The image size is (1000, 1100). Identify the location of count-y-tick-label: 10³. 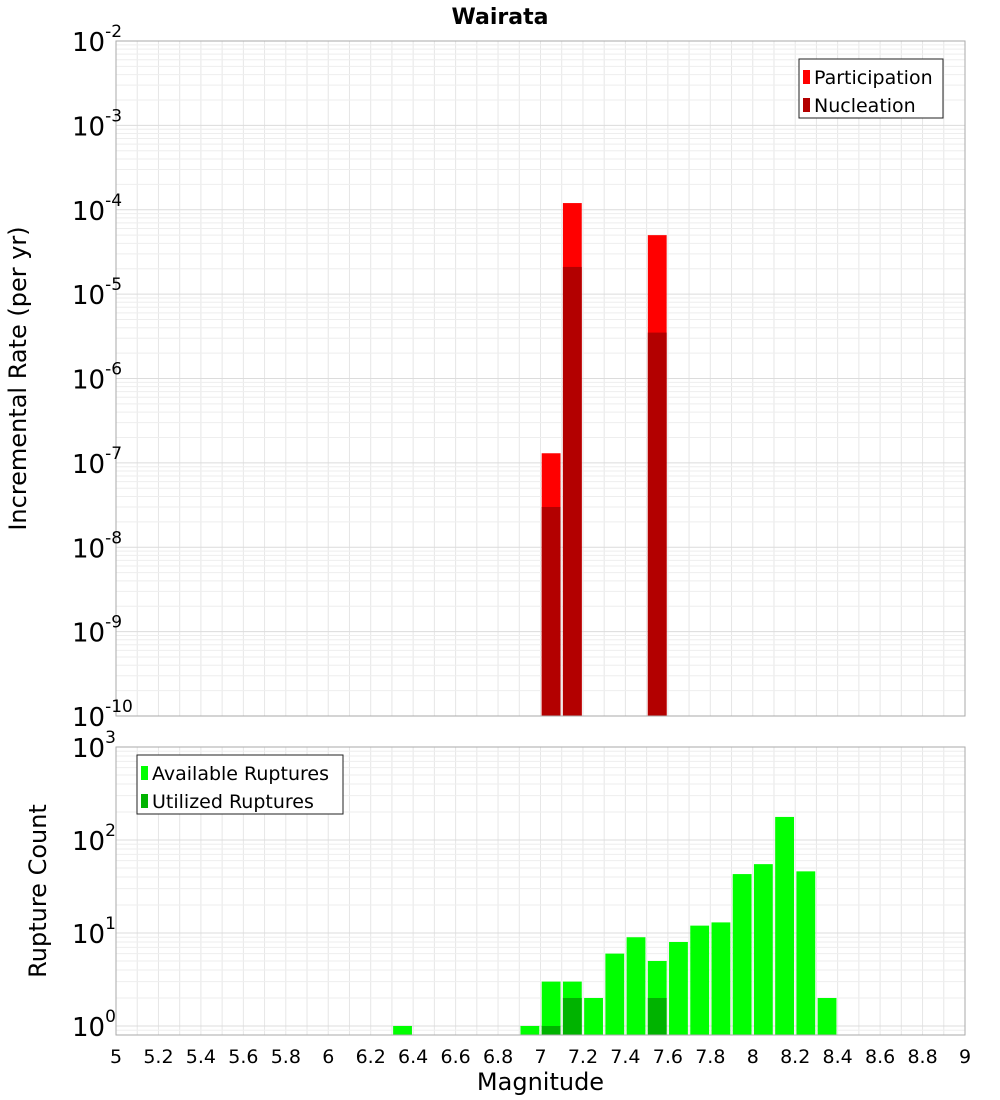
(94, 746).